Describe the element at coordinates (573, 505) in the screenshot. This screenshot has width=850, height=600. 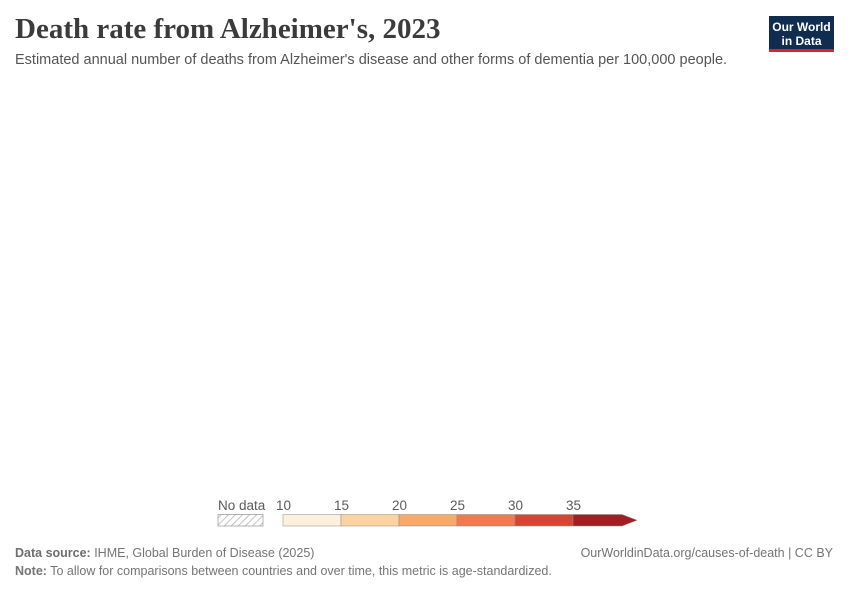
I see `svg-text: 35` at that location.